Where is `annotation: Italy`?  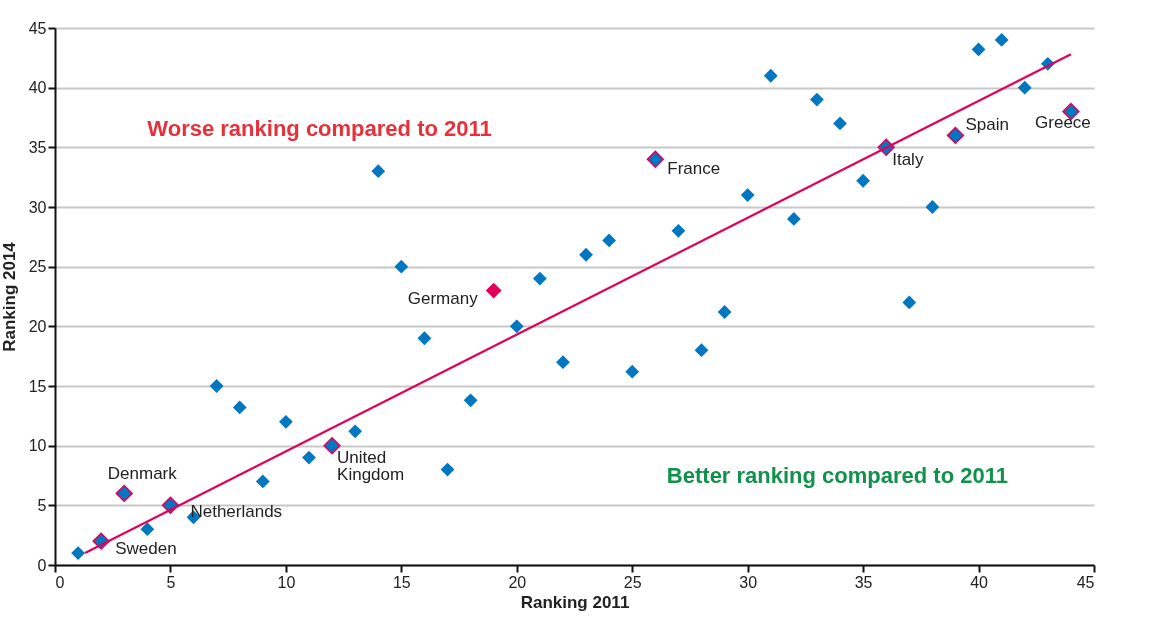
annotation: Italy is located at coordinates (908, 160).